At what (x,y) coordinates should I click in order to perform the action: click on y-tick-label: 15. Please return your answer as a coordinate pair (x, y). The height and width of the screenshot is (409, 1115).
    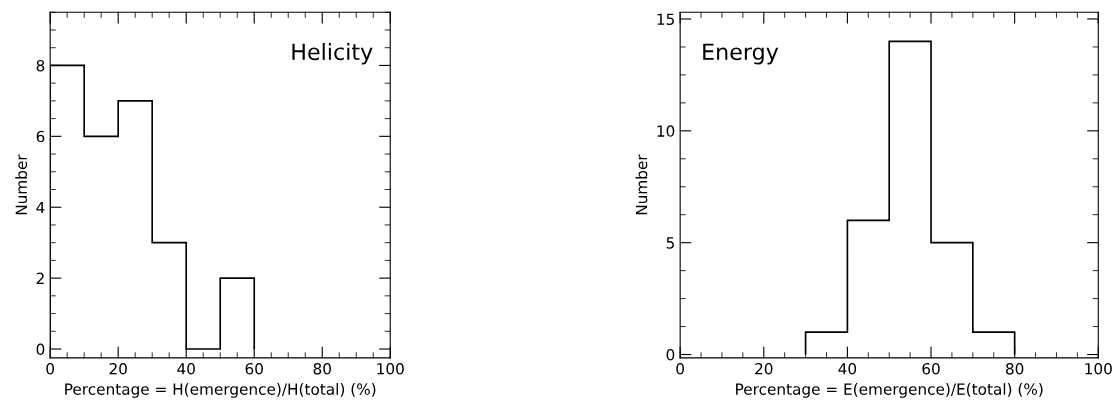
    Looking at the image, I should click on (665, 19).